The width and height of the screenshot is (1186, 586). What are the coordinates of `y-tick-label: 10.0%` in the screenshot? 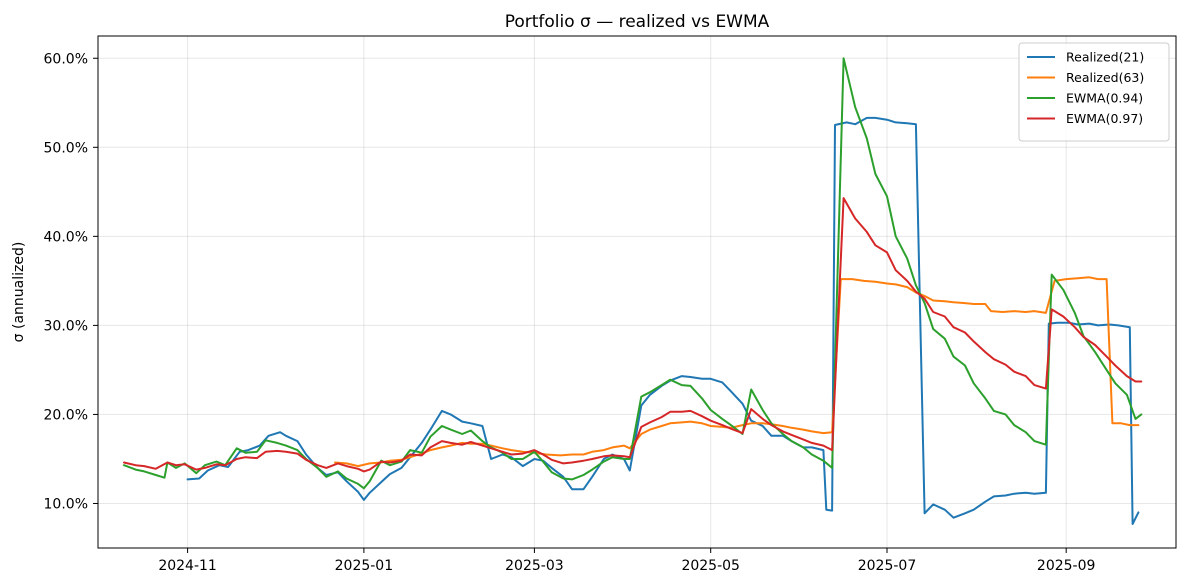 It's located at (66, 504).